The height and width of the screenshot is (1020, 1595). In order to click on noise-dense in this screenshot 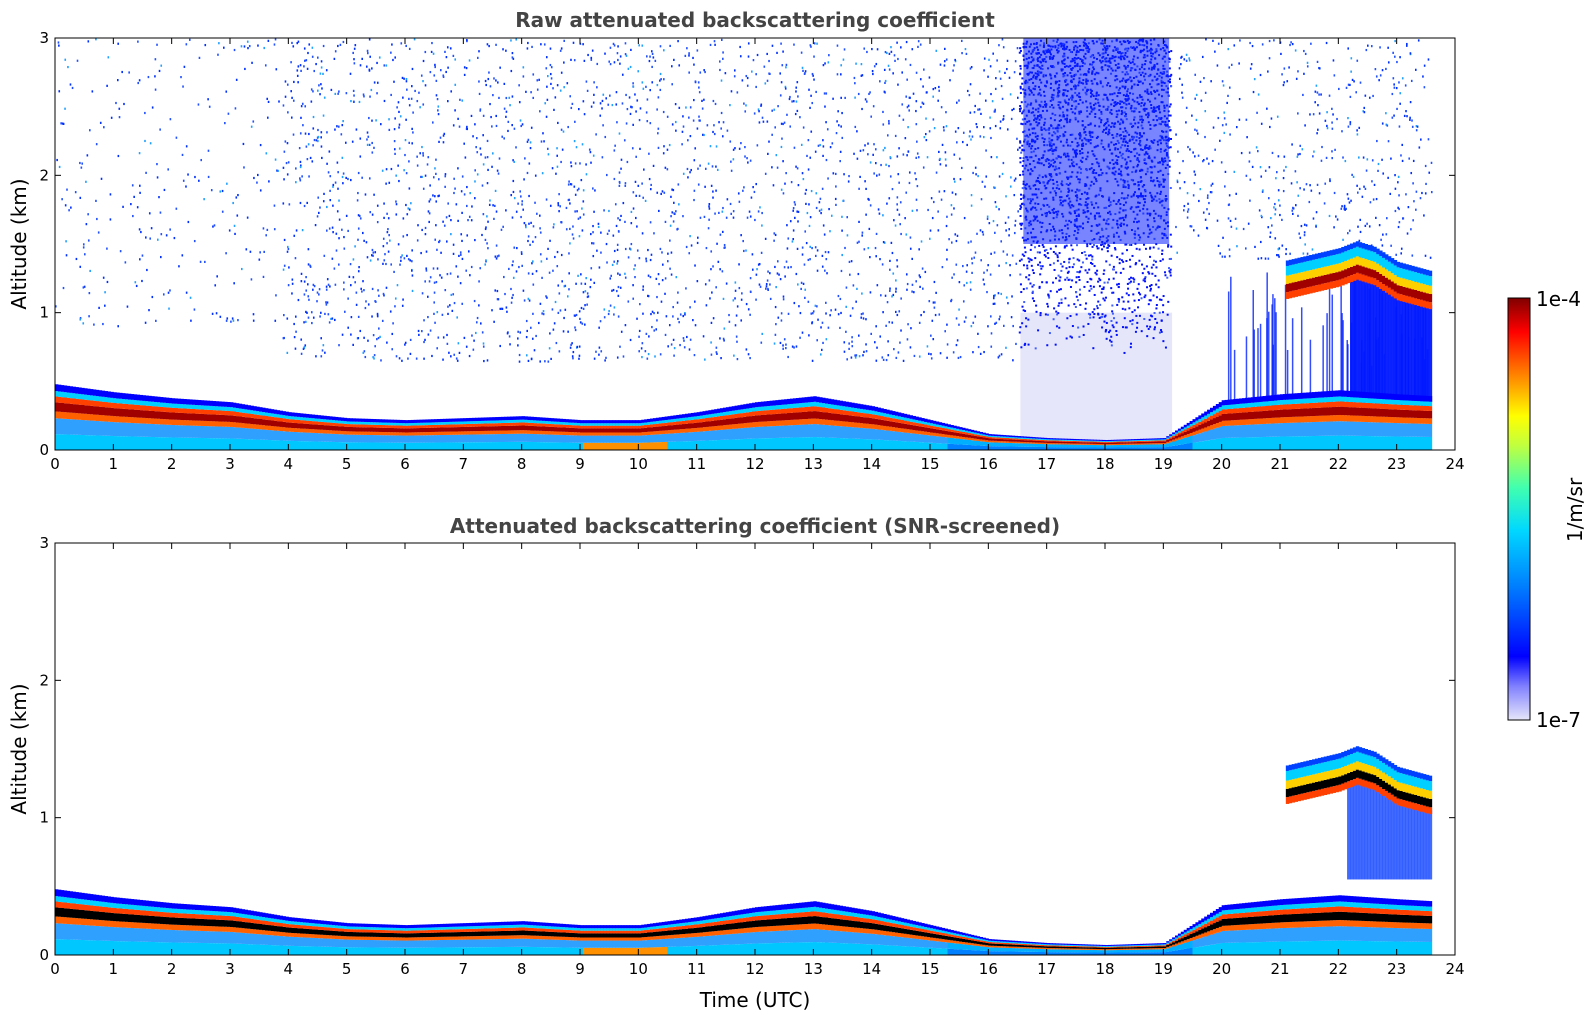, I will do `click(1095, 196)`.